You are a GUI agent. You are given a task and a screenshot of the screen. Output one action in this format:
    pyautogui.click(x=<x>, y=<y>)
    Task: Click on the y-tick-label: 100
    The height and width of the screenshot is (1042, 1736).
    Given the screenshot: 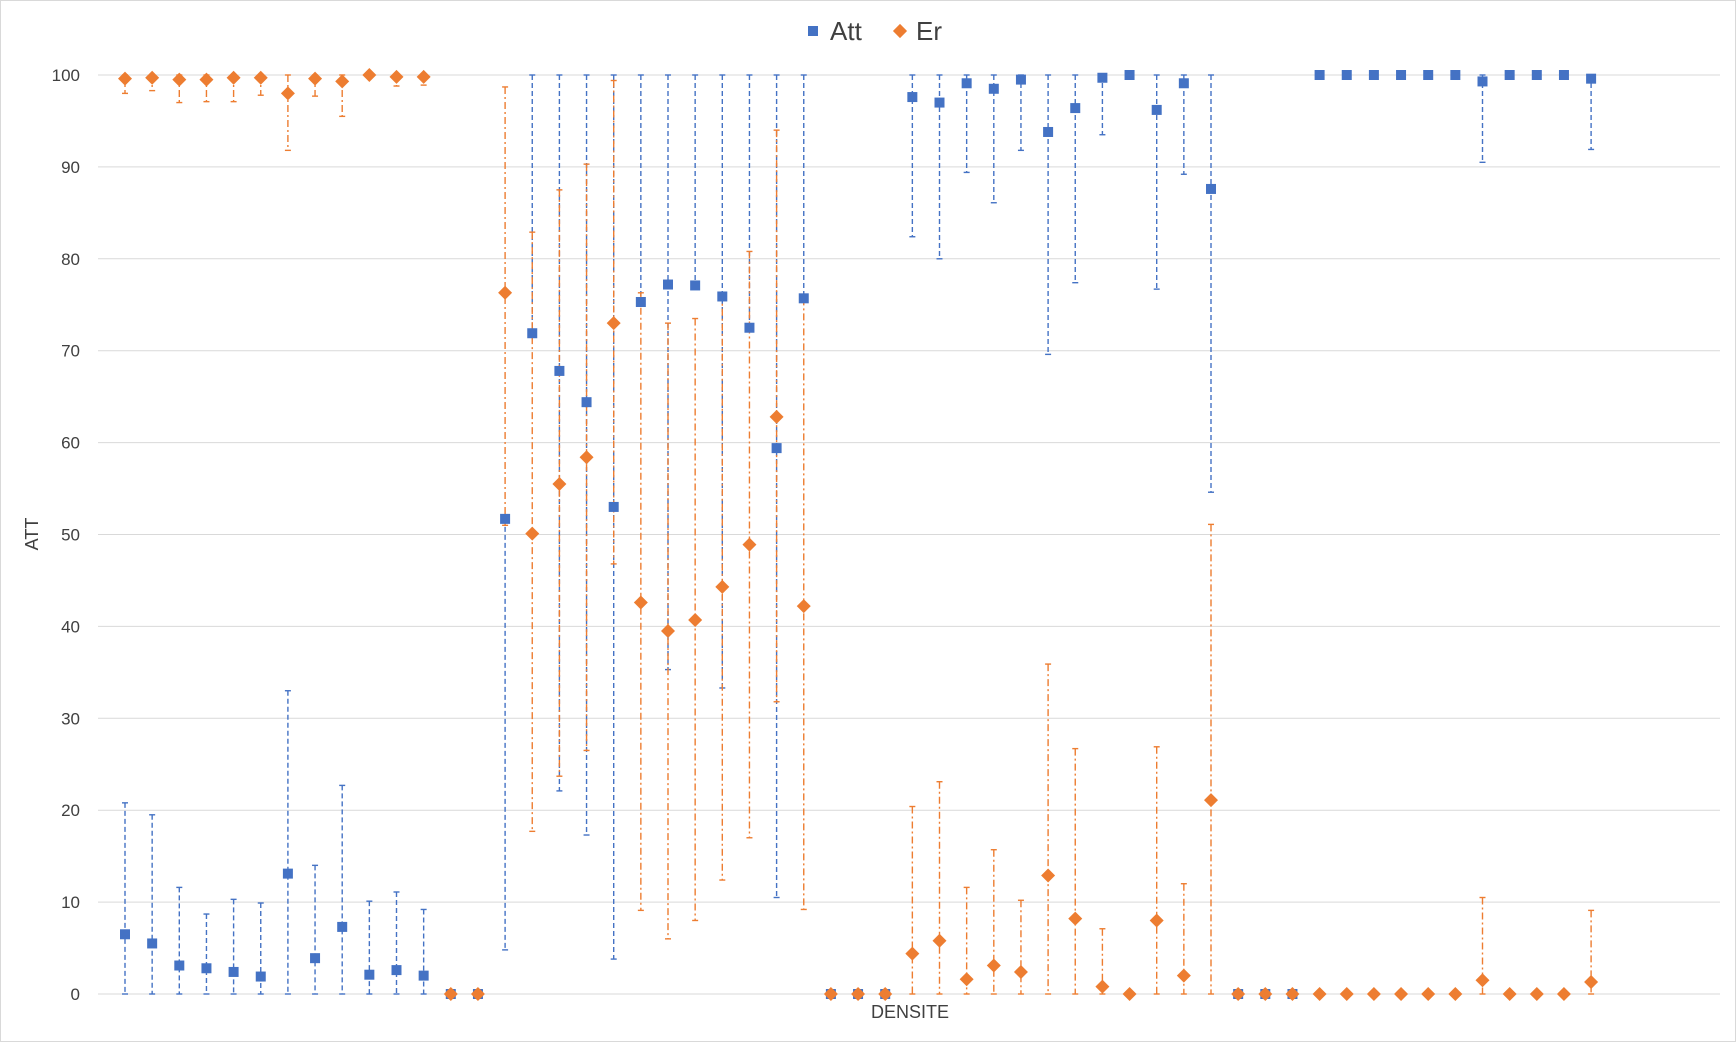 What is the action you would take?
    pyautogui.click(x=66, y=75)
    